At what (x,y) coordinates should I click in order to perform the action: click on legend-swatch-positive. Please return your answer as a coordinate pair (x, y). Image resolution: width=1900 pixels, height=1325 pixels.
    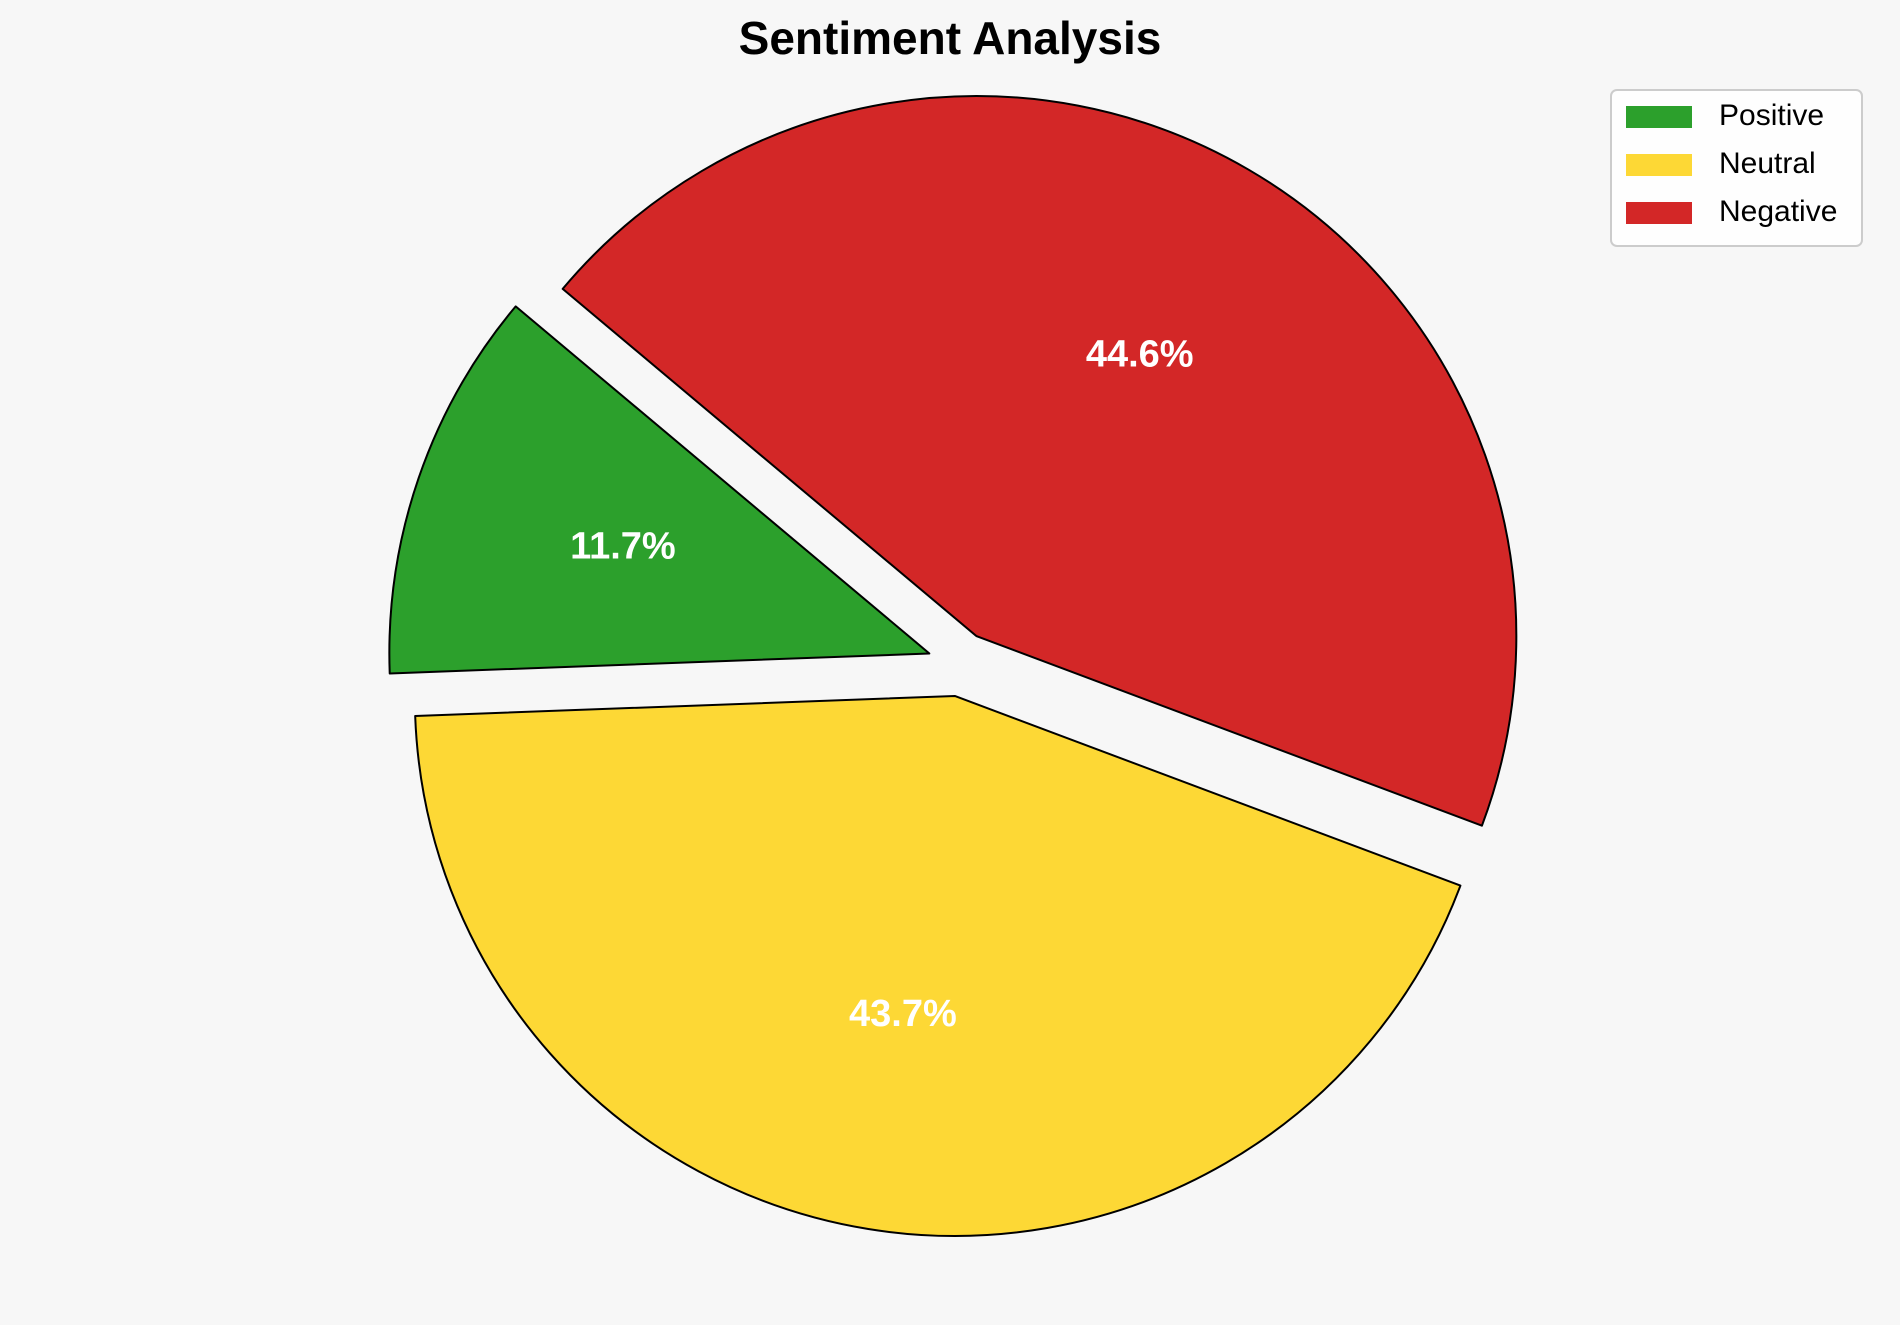
    Looking at the image, I should click on (1659, 117).